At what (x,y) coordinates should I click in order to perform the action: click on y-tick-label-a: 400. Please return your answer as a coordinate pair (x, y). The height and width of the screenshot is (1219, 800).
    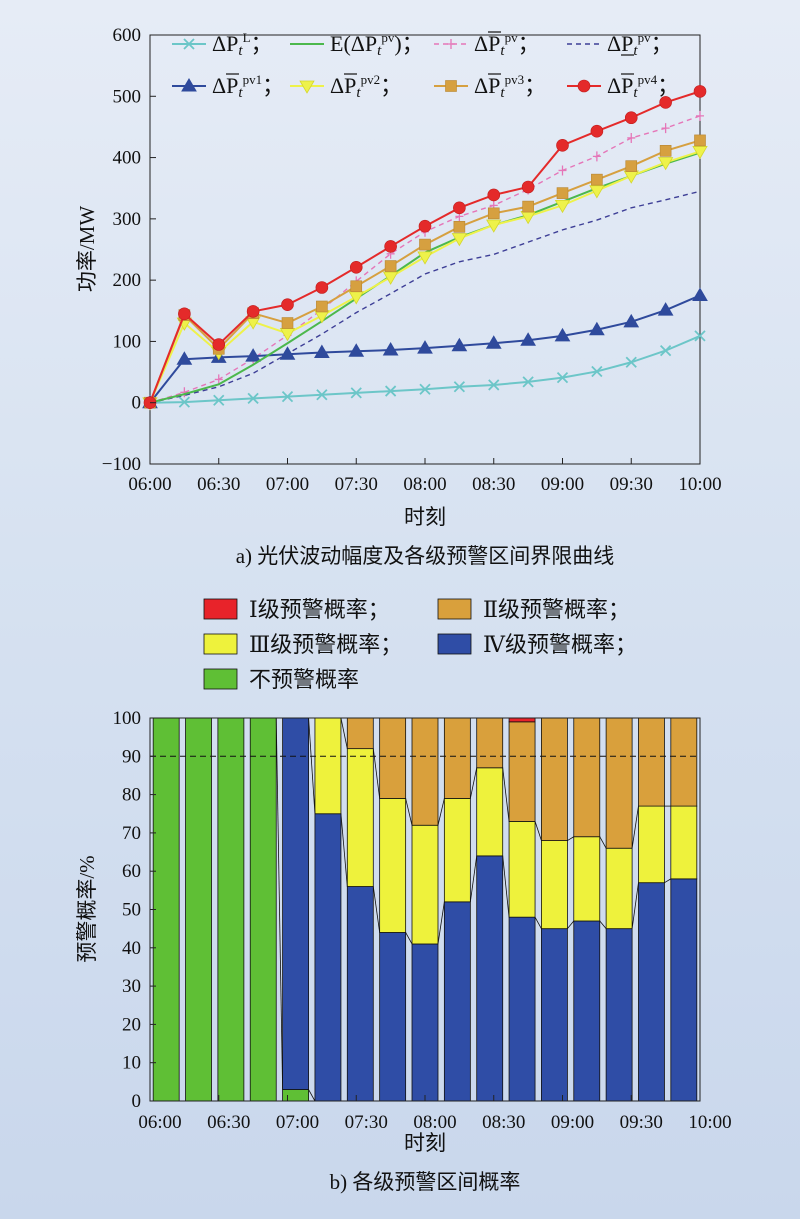
    Looking at the image, I should click on (127, 158).